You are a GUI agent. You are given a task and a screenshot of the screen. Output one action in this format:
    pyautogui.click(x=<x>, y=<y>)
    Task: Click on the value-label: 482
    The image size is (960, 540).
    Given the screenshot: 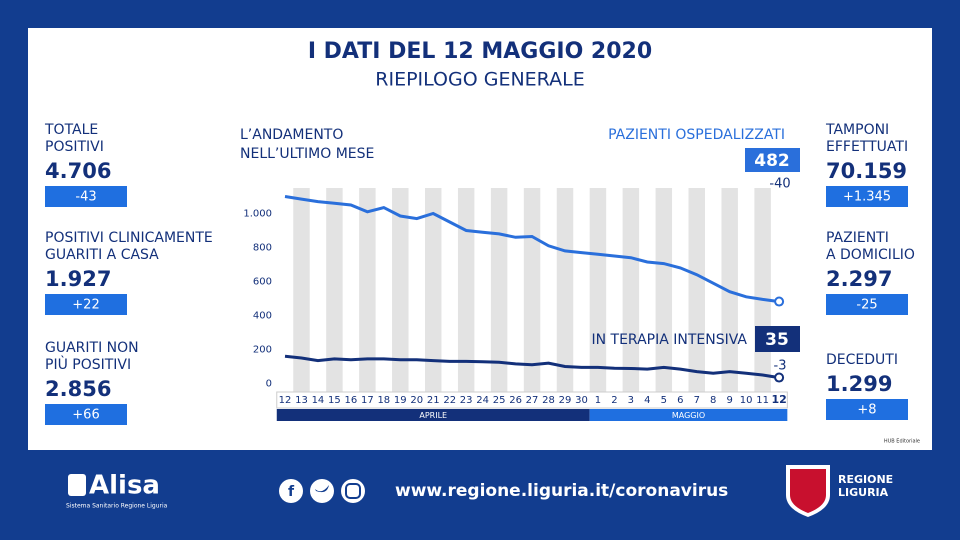 What is the action you would take?
    pyautogui.click(x=772, y=161)
    